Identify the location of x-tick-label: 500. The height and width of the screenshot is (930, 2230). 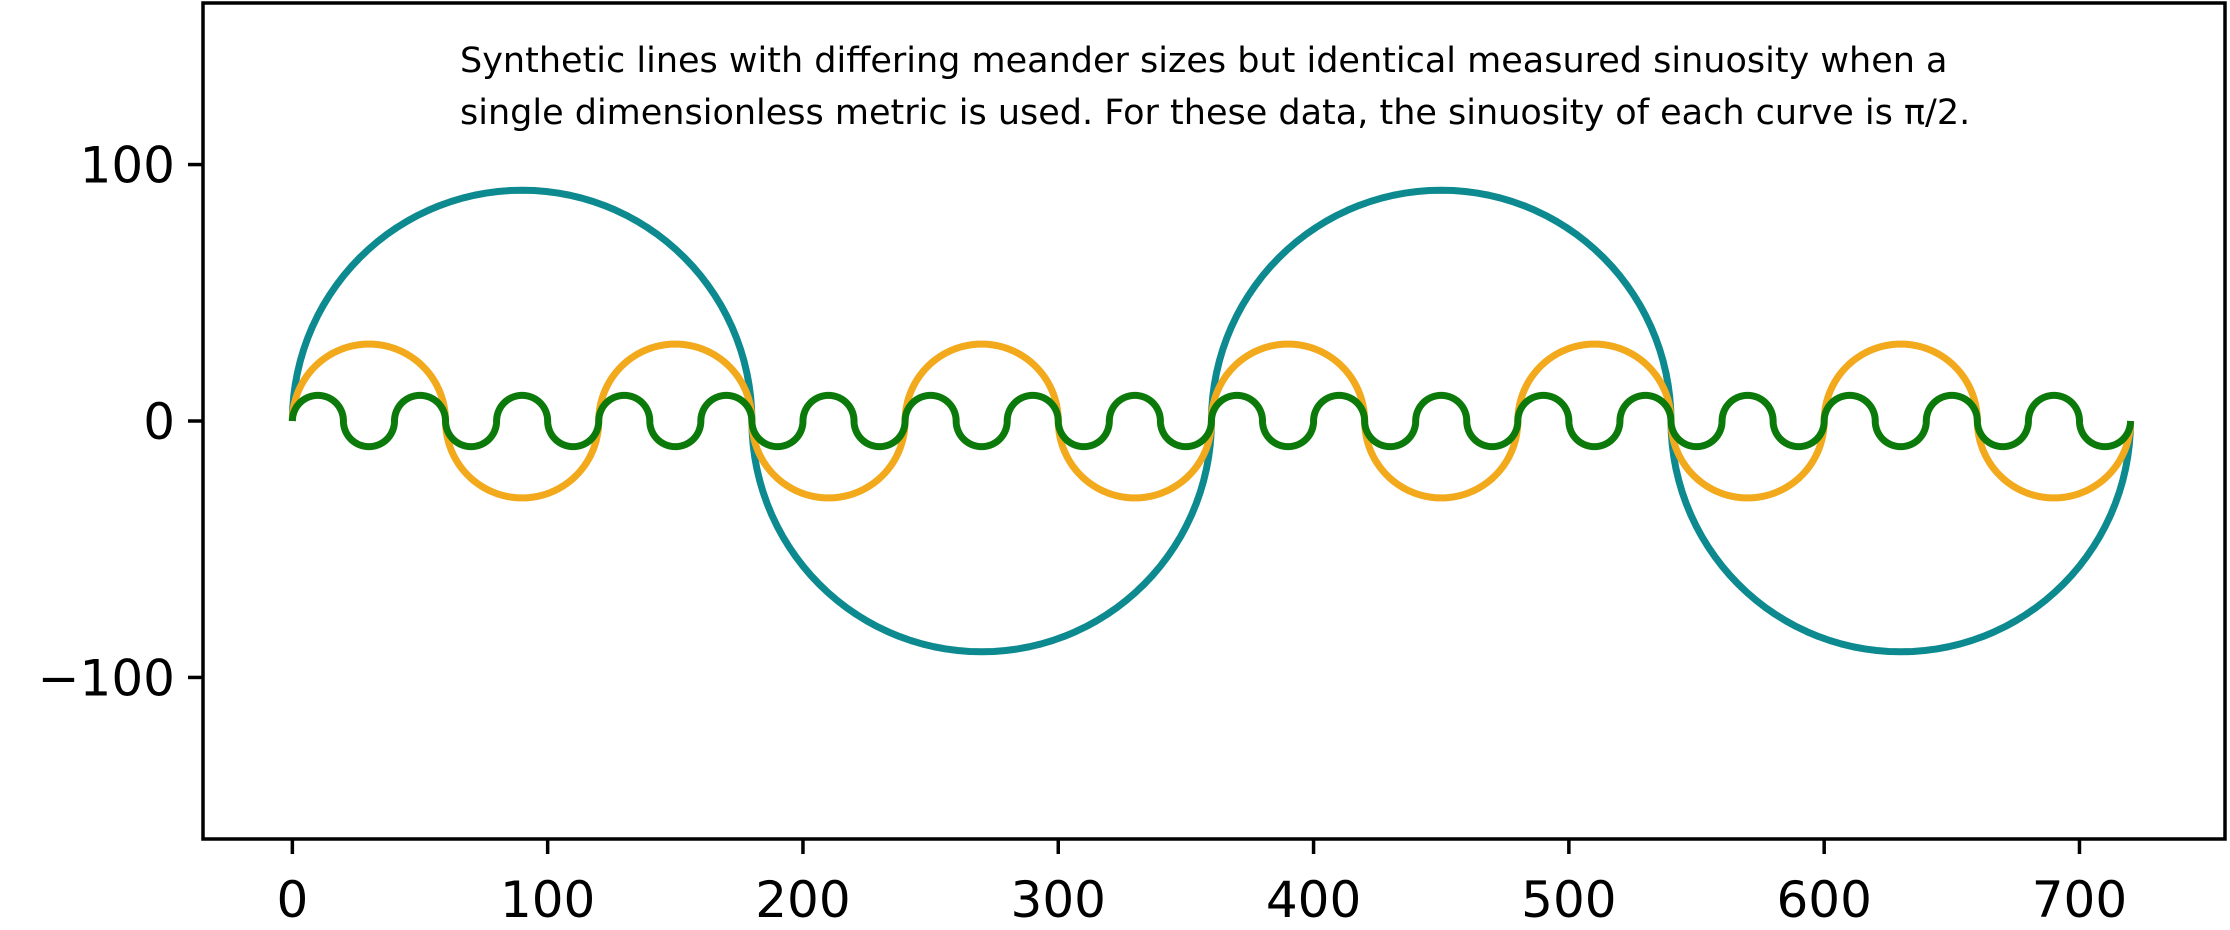
(1568, 900).